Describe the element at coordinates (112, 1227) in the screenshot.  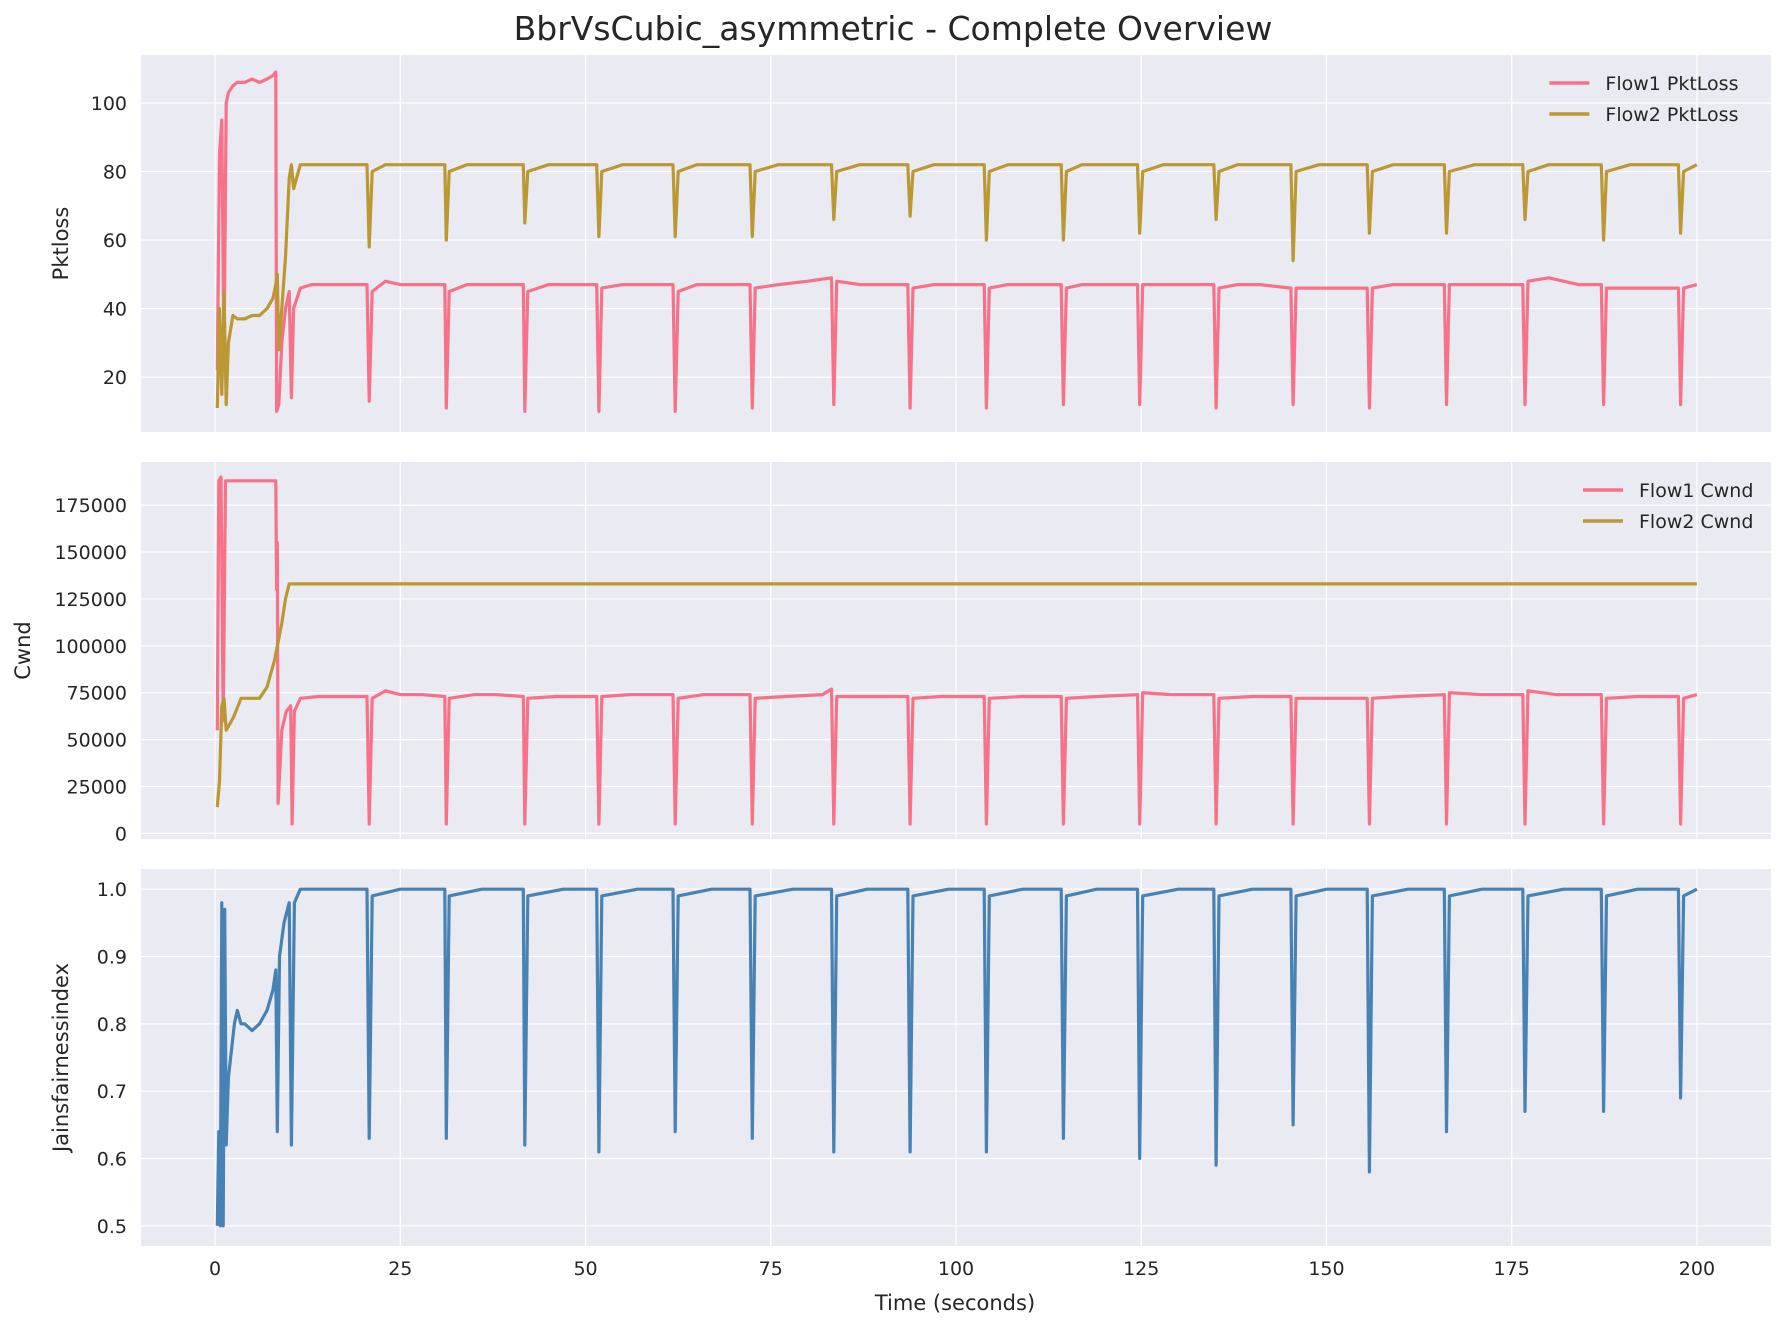
I see `y-tick-label: 0.5` at that location.